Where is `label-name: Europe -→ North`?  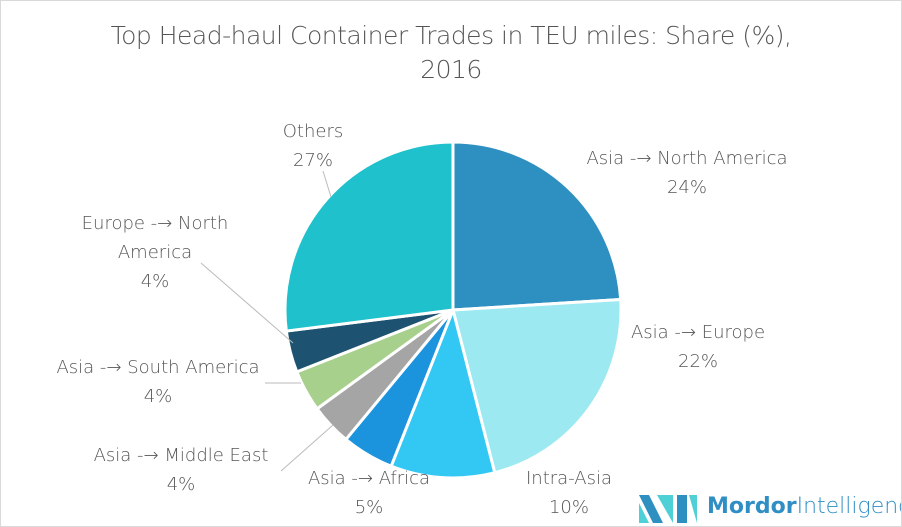
label-name: Europe -→ North is located at coordinates (155, 223).